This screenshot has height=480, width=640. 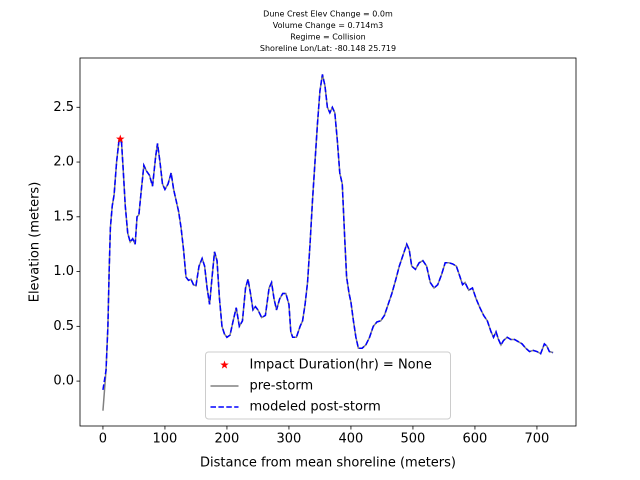 I want to click on y-tick-label: 0.0, so click(x=63, y=381).